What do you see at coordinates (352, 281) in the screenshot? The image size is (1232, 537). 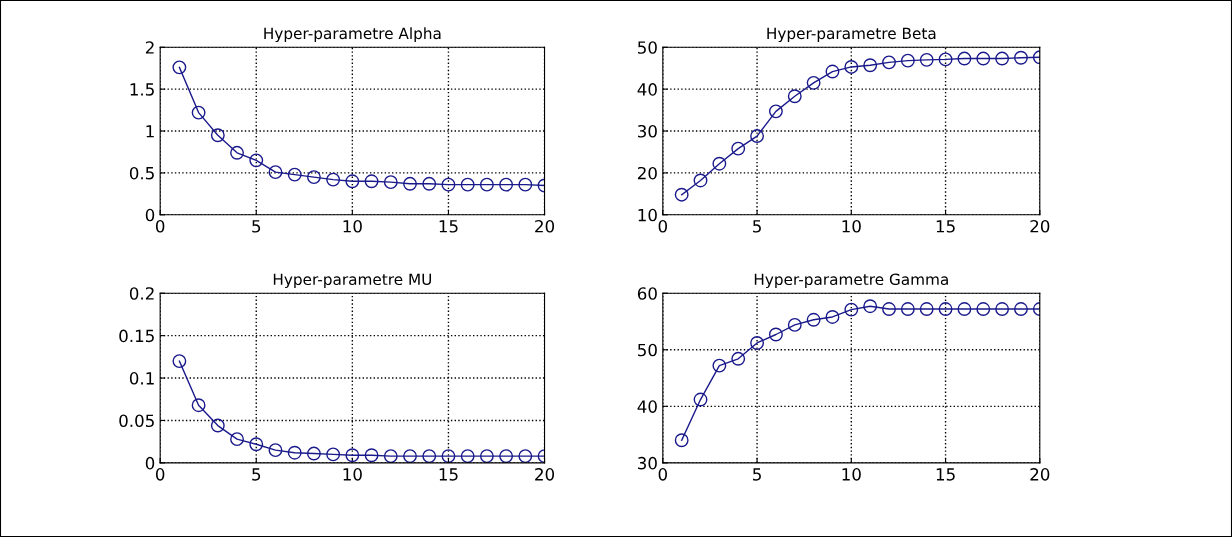 I see `chart-title: Hyper-parametre MU` at bounding box center [352, 281].